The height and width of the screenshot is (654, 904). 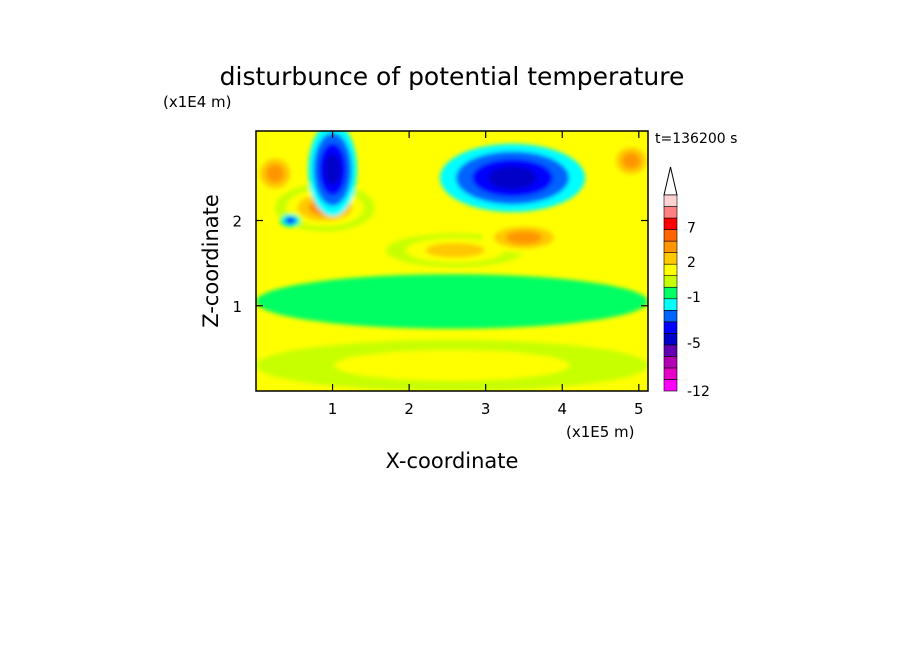 What do you see at coordinates (486, 409) in the screenshot?
I see `x-tick-label: 3` at bounding box center [486, 409].